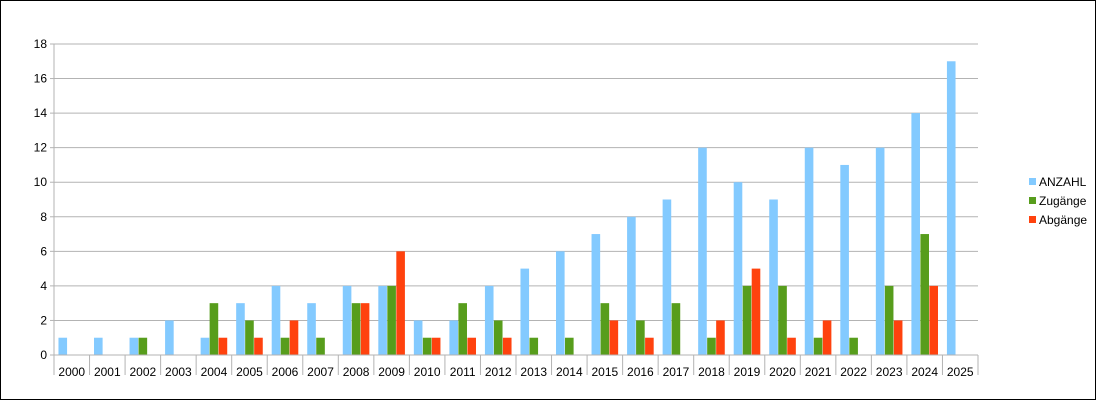  I want to click on bar-anzahl-2017, so click(667, 277).